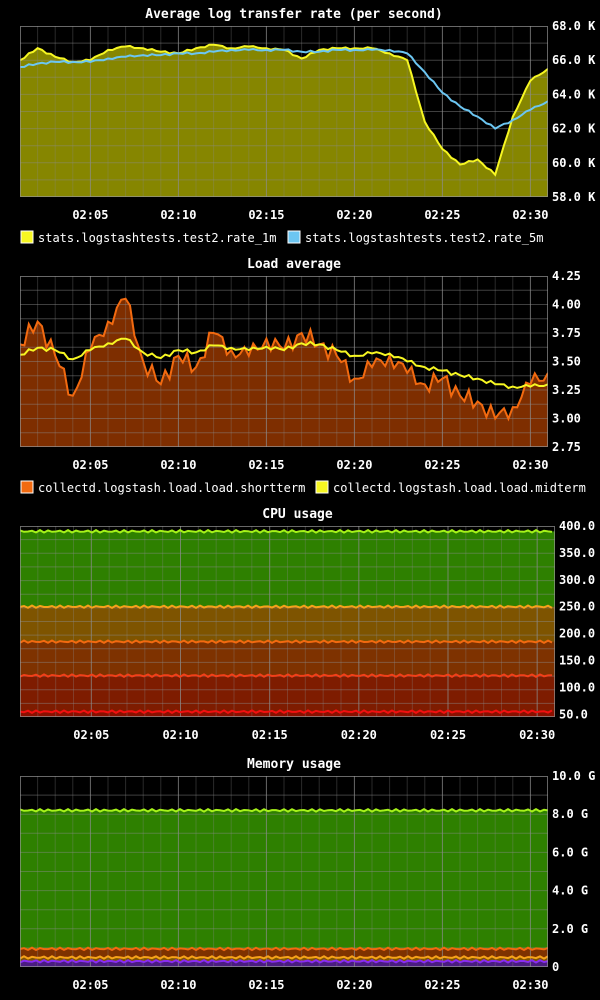 The width and height of the screenshot is (600, 1000). Describe the element at coordinates (570, 929) in the screenshot. I see `y-tick-label: 2.0 G` at that location.